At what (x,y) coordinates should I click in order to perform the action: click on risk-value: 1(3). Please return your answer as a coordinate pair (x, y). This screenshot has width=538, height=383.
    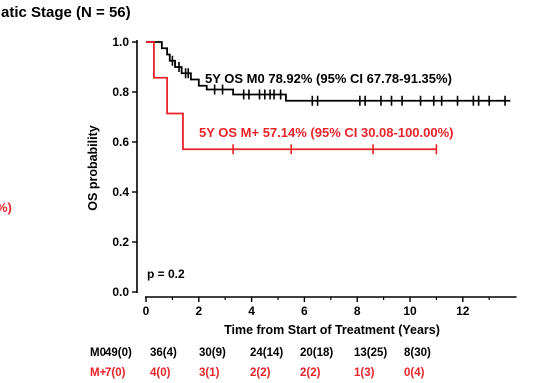
    Looking at the image, I should click on (364, 373).